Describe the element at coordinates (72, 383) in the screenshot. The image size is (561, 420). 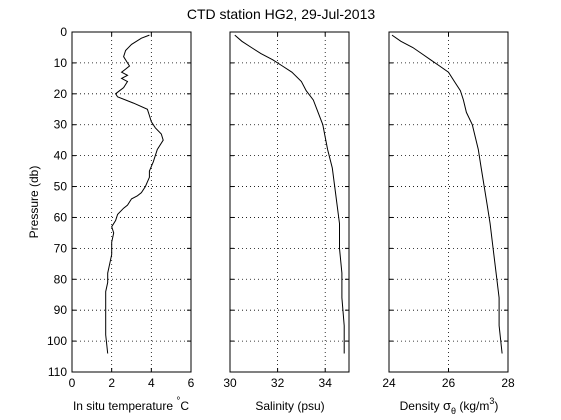
I see `temperature-x-tick-label: 0` at that location.